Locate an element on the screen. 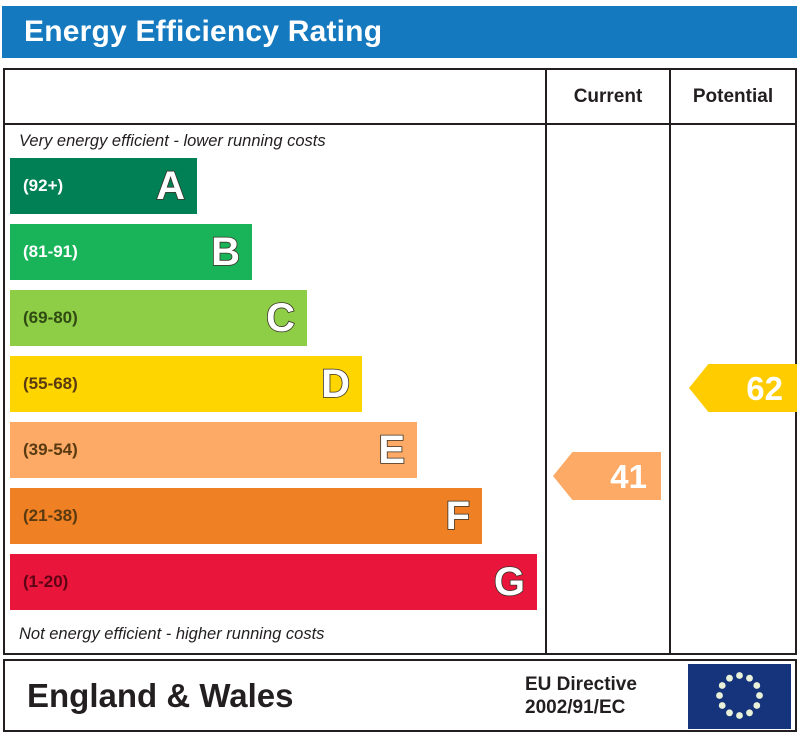 This screenshot has height=736, width=800. band-range-b: (81-91) is located at coordinates (50, 251).